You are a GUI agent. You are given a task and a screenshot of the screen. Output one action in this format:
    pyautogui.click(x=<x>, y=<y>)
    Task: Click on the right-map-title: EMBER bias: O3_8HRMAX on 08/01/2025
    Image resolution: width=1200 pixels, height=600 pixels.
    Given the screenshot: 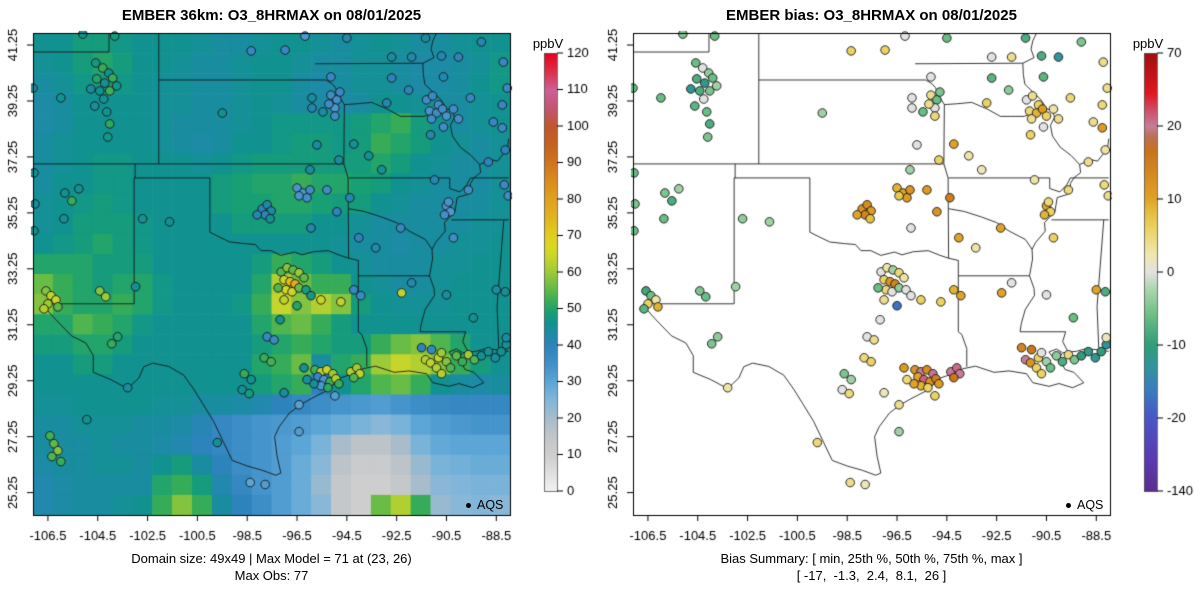 What is the action you would take?
    pyautogui.click(x=871, y=15)
    